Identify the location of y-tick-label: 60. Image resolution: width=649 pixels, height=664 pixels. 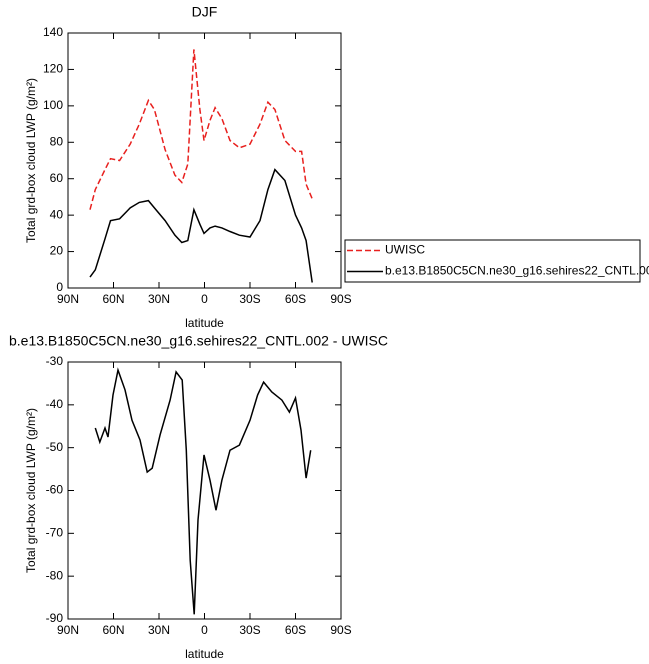
(57, 178).